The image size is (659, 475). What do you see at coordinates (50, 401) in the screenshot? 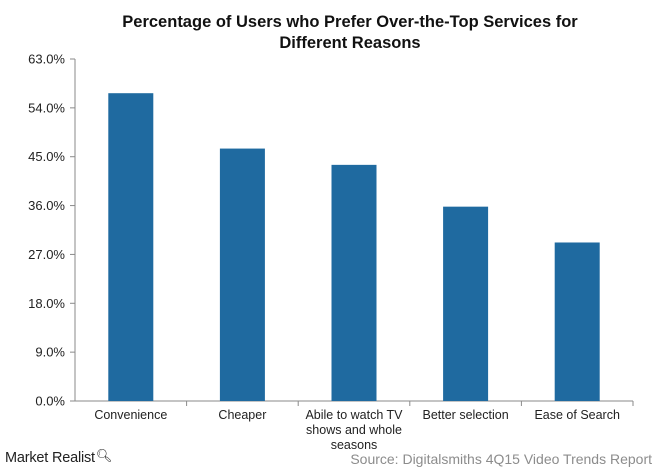
I see `y-tick-label: 0.0%` at bounding box center [50, 401].